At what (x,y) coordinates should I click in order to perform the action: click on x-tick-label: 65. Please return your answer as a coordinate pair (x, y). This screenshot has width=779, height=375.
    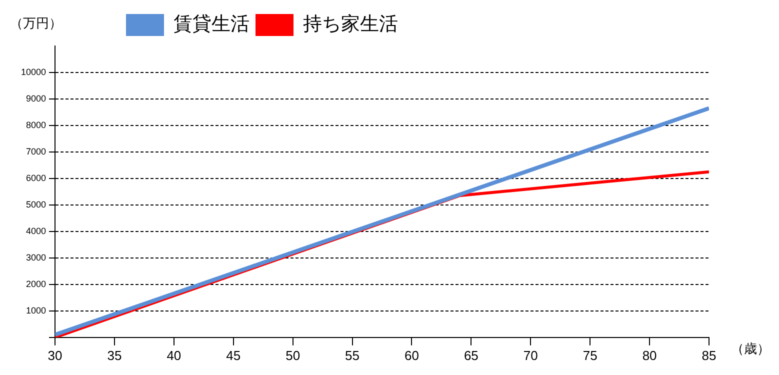
    Looking at the image, I should click on (471, 355).